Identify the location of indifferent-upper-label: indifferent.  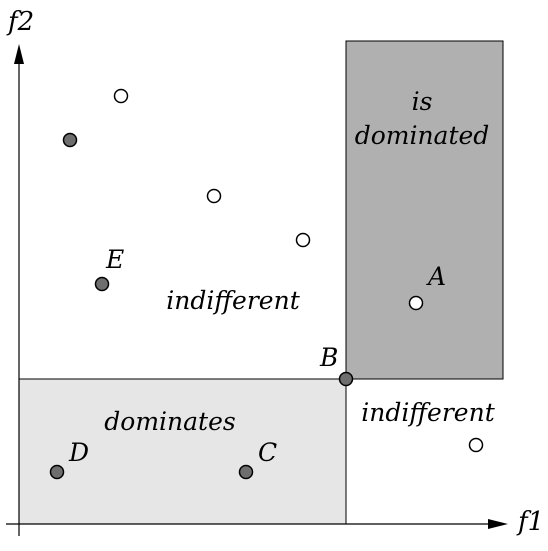
(233, 300).